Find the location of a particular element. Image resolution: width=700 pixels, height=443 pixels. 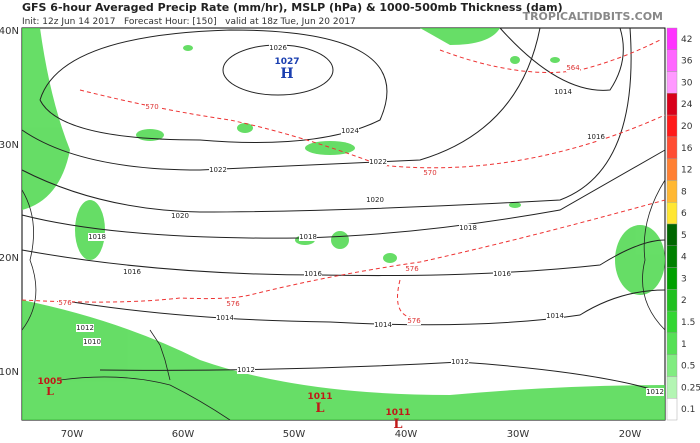

colorbar-label: 0.5 is located at coordinates (688, 367).